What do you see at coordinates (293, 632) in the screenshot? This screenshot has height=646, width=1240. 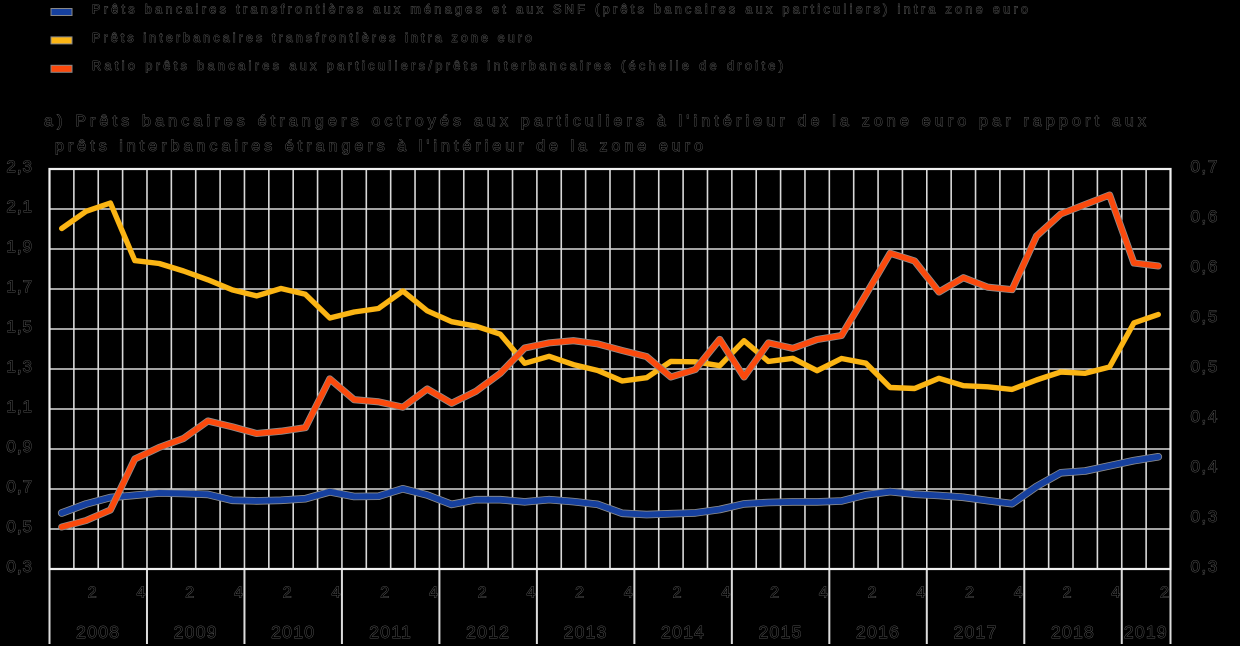 I see `svg-text: 2010` at bounding box center [293, 632].